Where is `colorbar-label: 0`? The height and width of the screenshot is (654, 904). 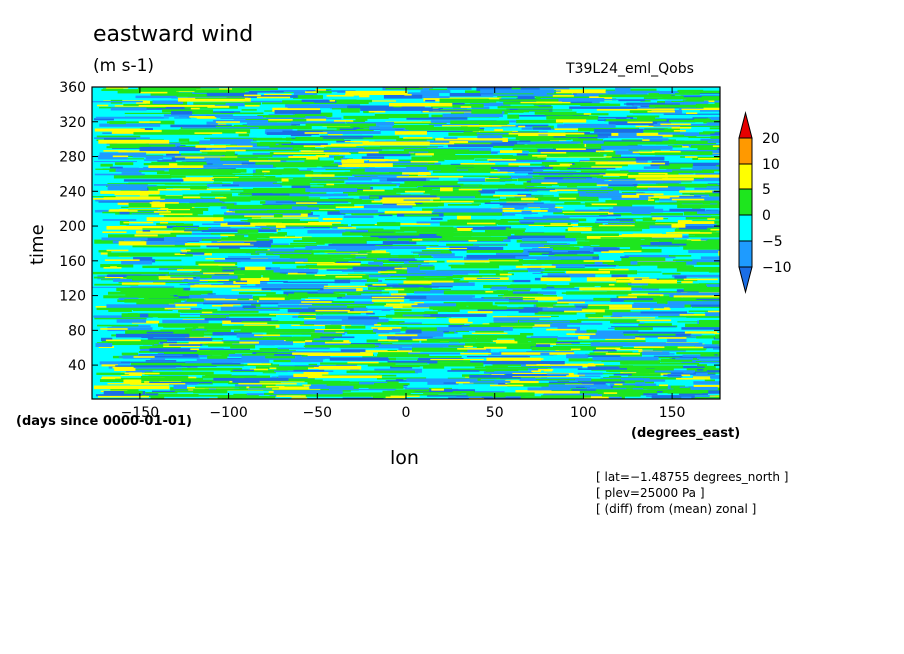 colorbar-label: 0 is located at coordinates (766, 216).